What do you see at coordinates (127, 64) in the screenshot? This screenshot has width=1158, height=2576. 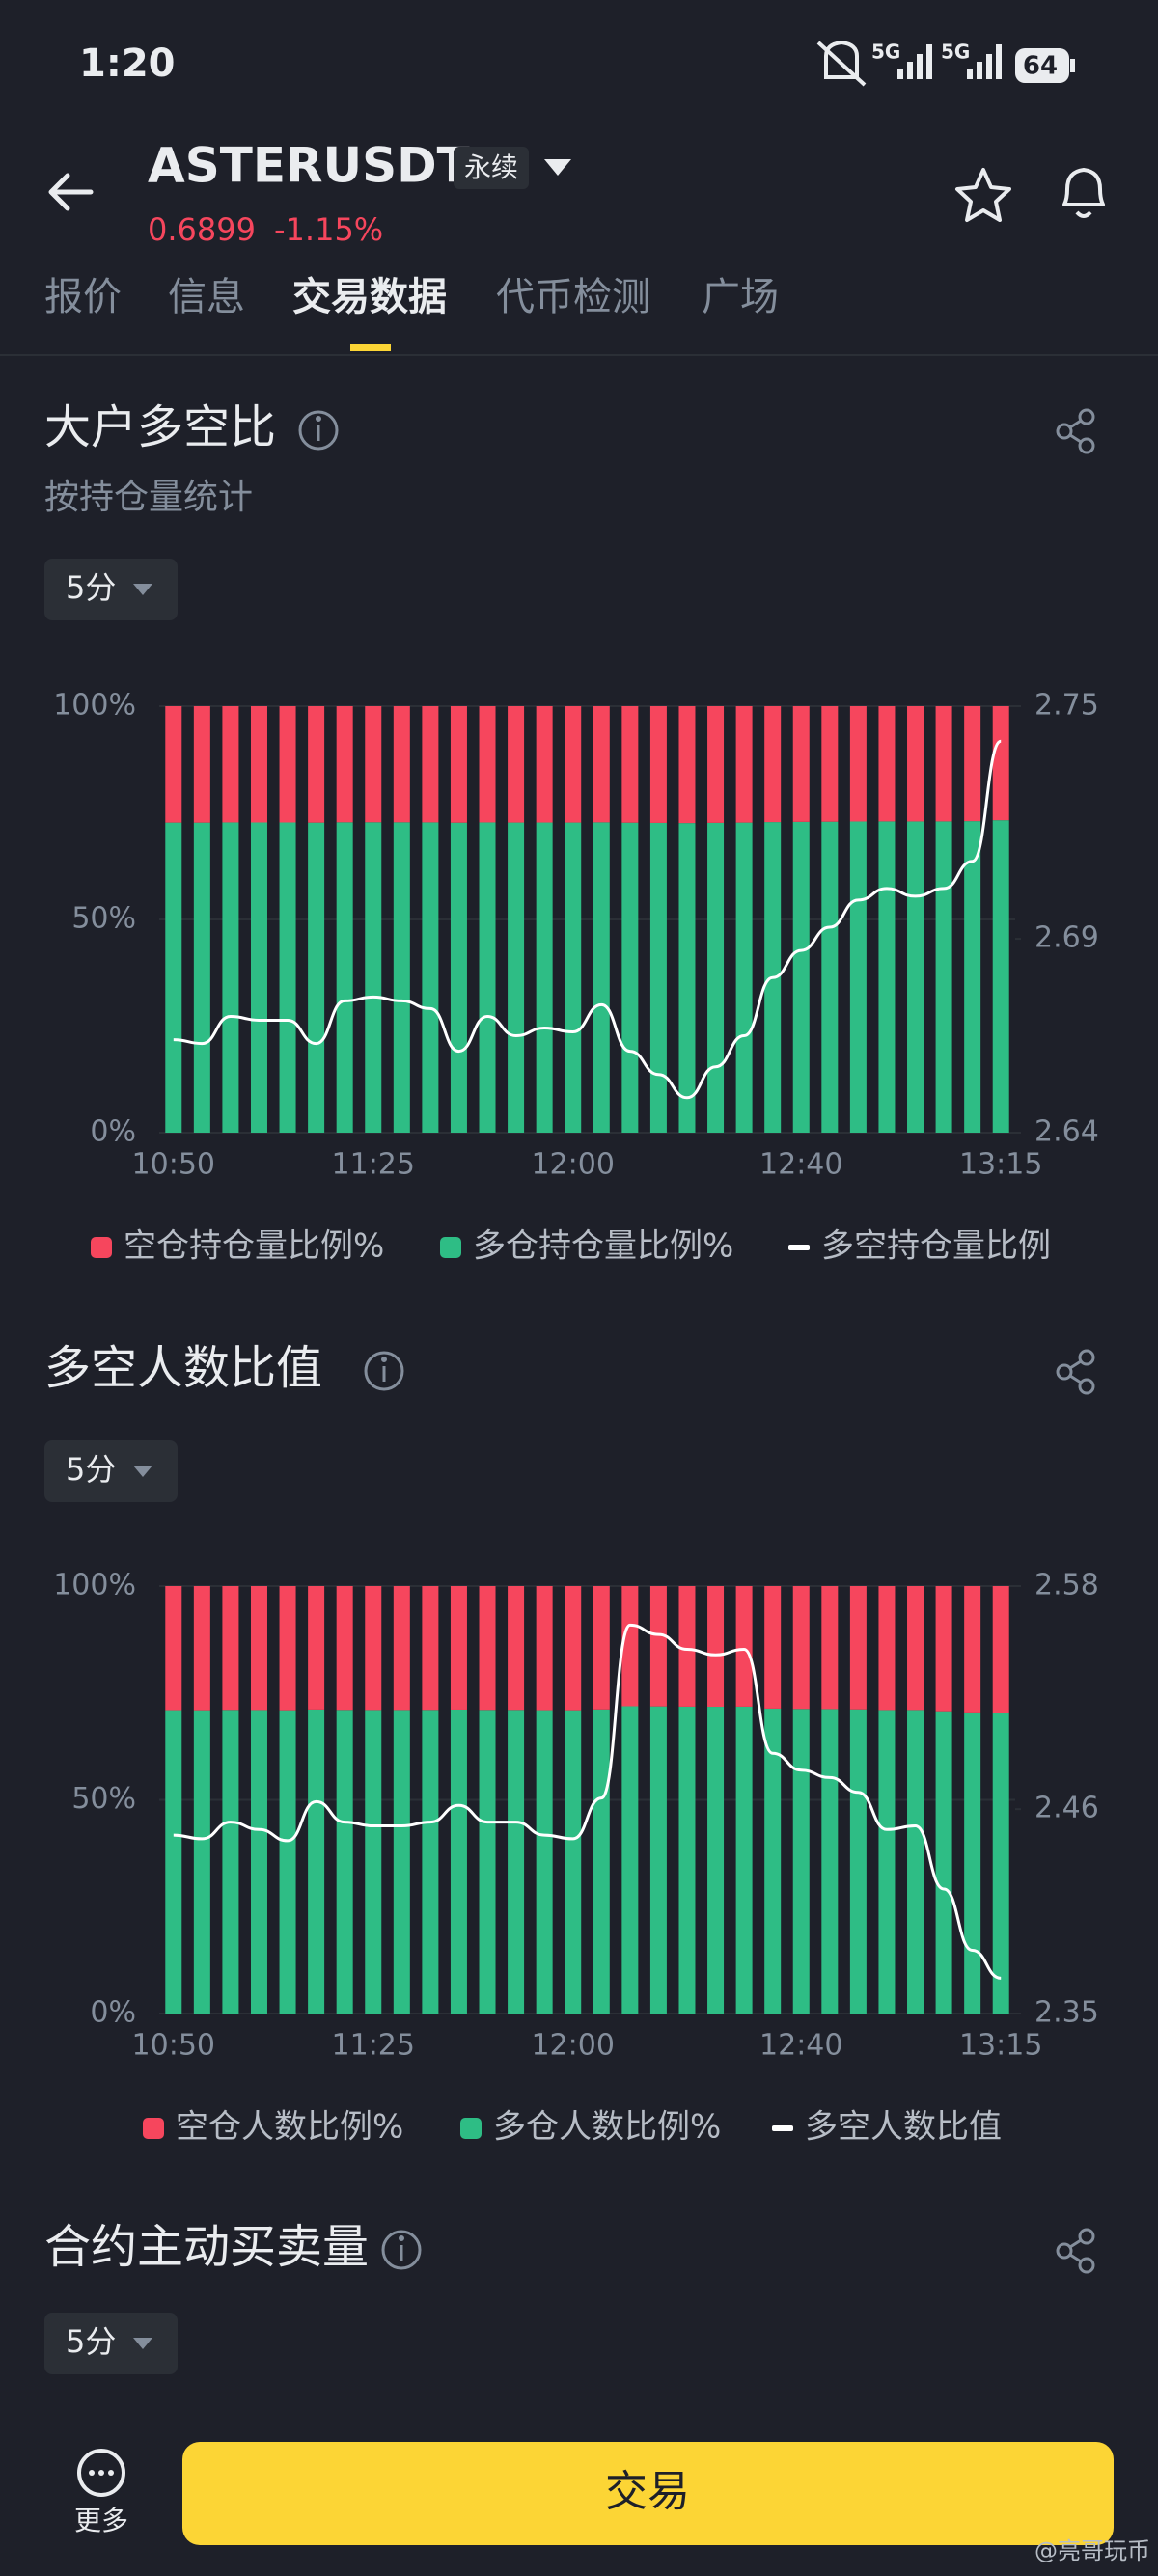 I see `status-time: 1:20` at bounding box center [127, 64].